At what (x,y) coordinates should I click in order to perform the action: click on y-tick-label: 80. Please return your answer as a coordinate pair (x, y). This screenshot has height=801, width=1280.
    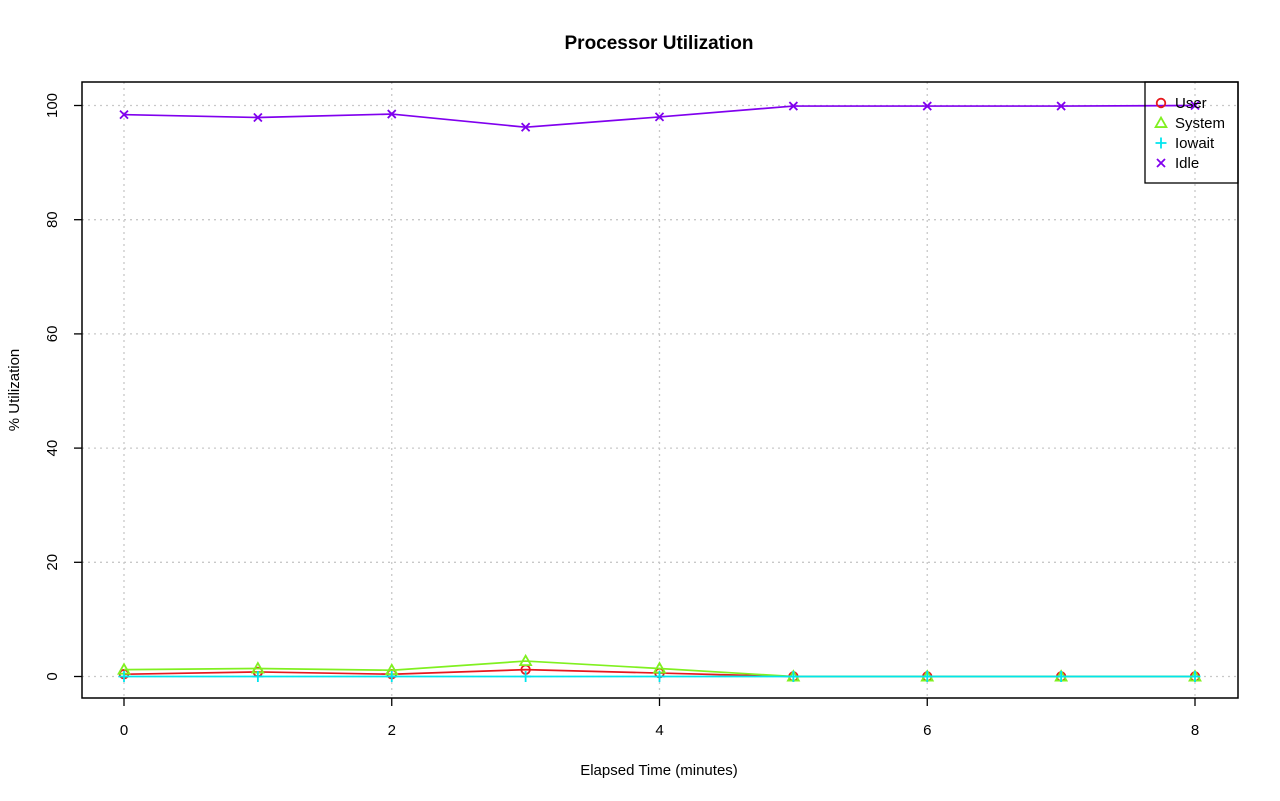
    Looking at the image, I should click on (52, 219).